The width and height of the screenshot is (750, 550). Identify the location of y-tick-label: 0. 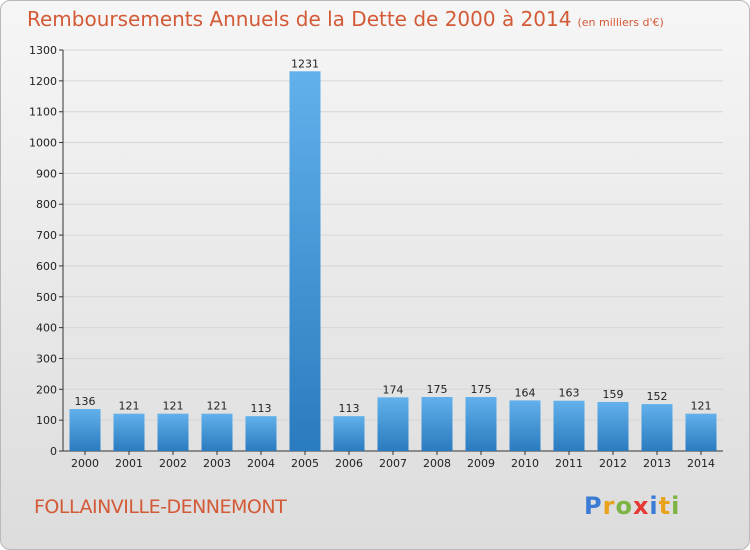
(53, 451).